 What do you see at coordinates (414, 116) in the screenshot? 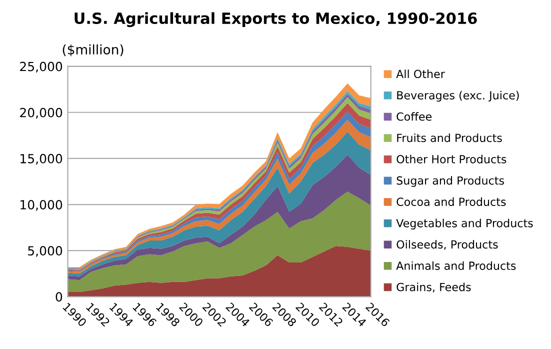
I see `legend-label: Coffee` at bounding box center [414, 116].